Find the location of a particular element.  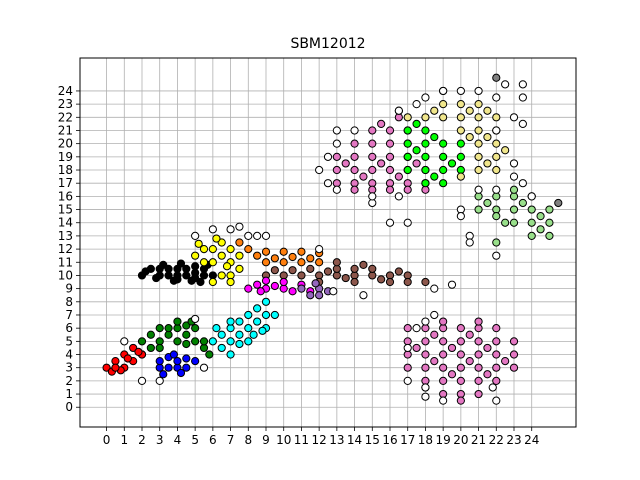

y-tick-label: 24 is located at coordinates (65, 91).